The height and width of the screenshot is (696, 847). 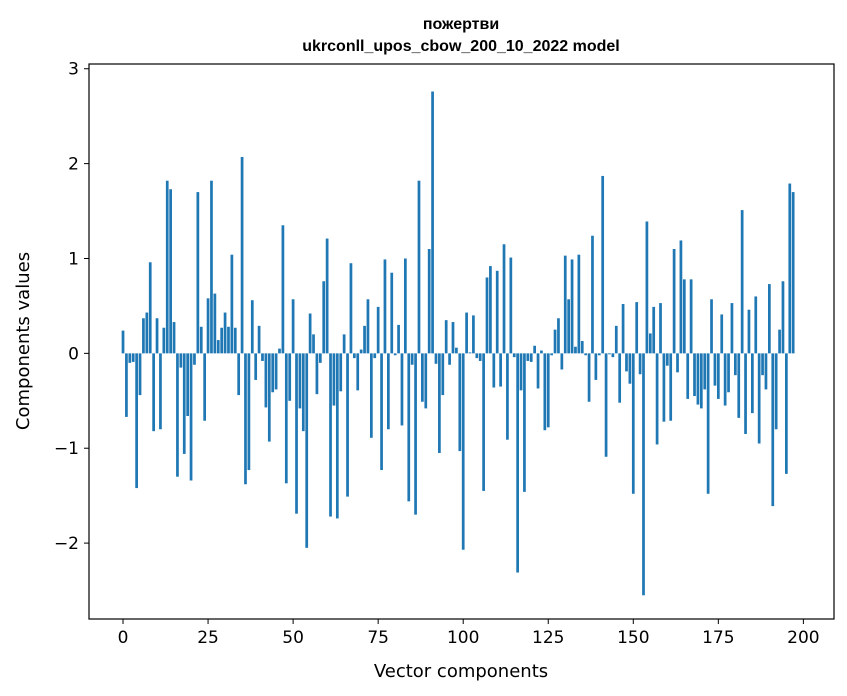 I want to click on x-tick-label: 125, so click(x=548, y=638).